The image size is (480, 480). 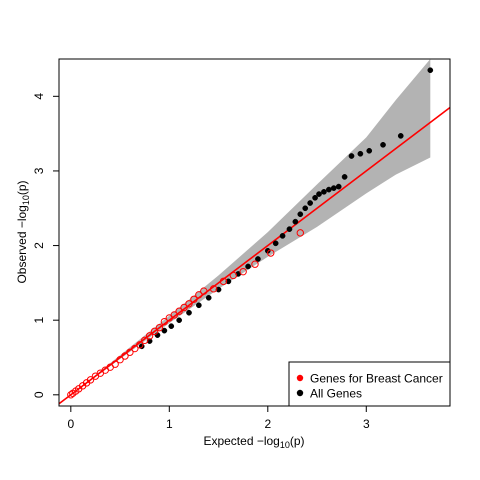 What do you see at coordinates (300, 378) in the screenshot?
I see `legend-swatch-breast-cancer` at bounding box center [300, 378].